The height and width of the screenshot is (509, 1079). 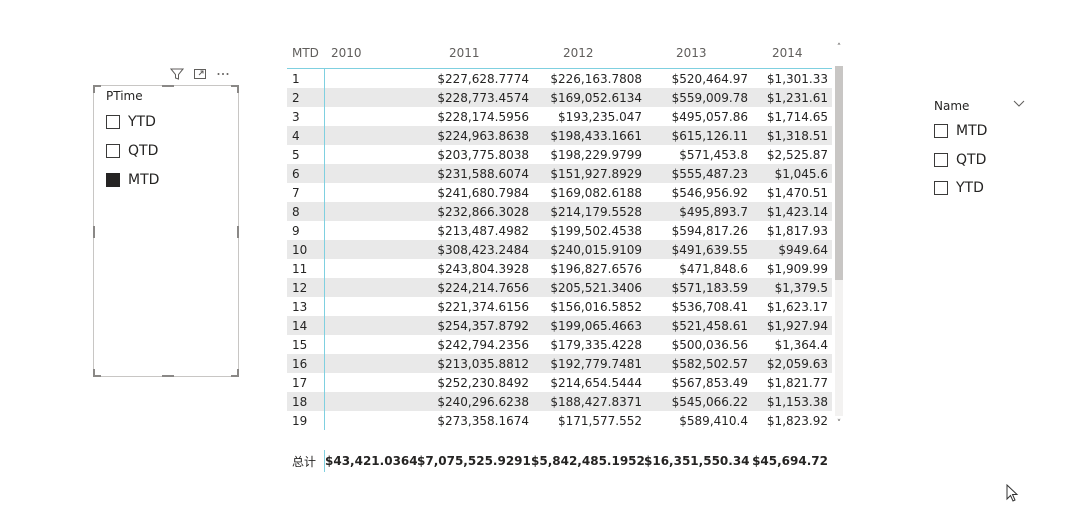 I want to click on table-cell: $1,821.77, so click(x=797, y=382).